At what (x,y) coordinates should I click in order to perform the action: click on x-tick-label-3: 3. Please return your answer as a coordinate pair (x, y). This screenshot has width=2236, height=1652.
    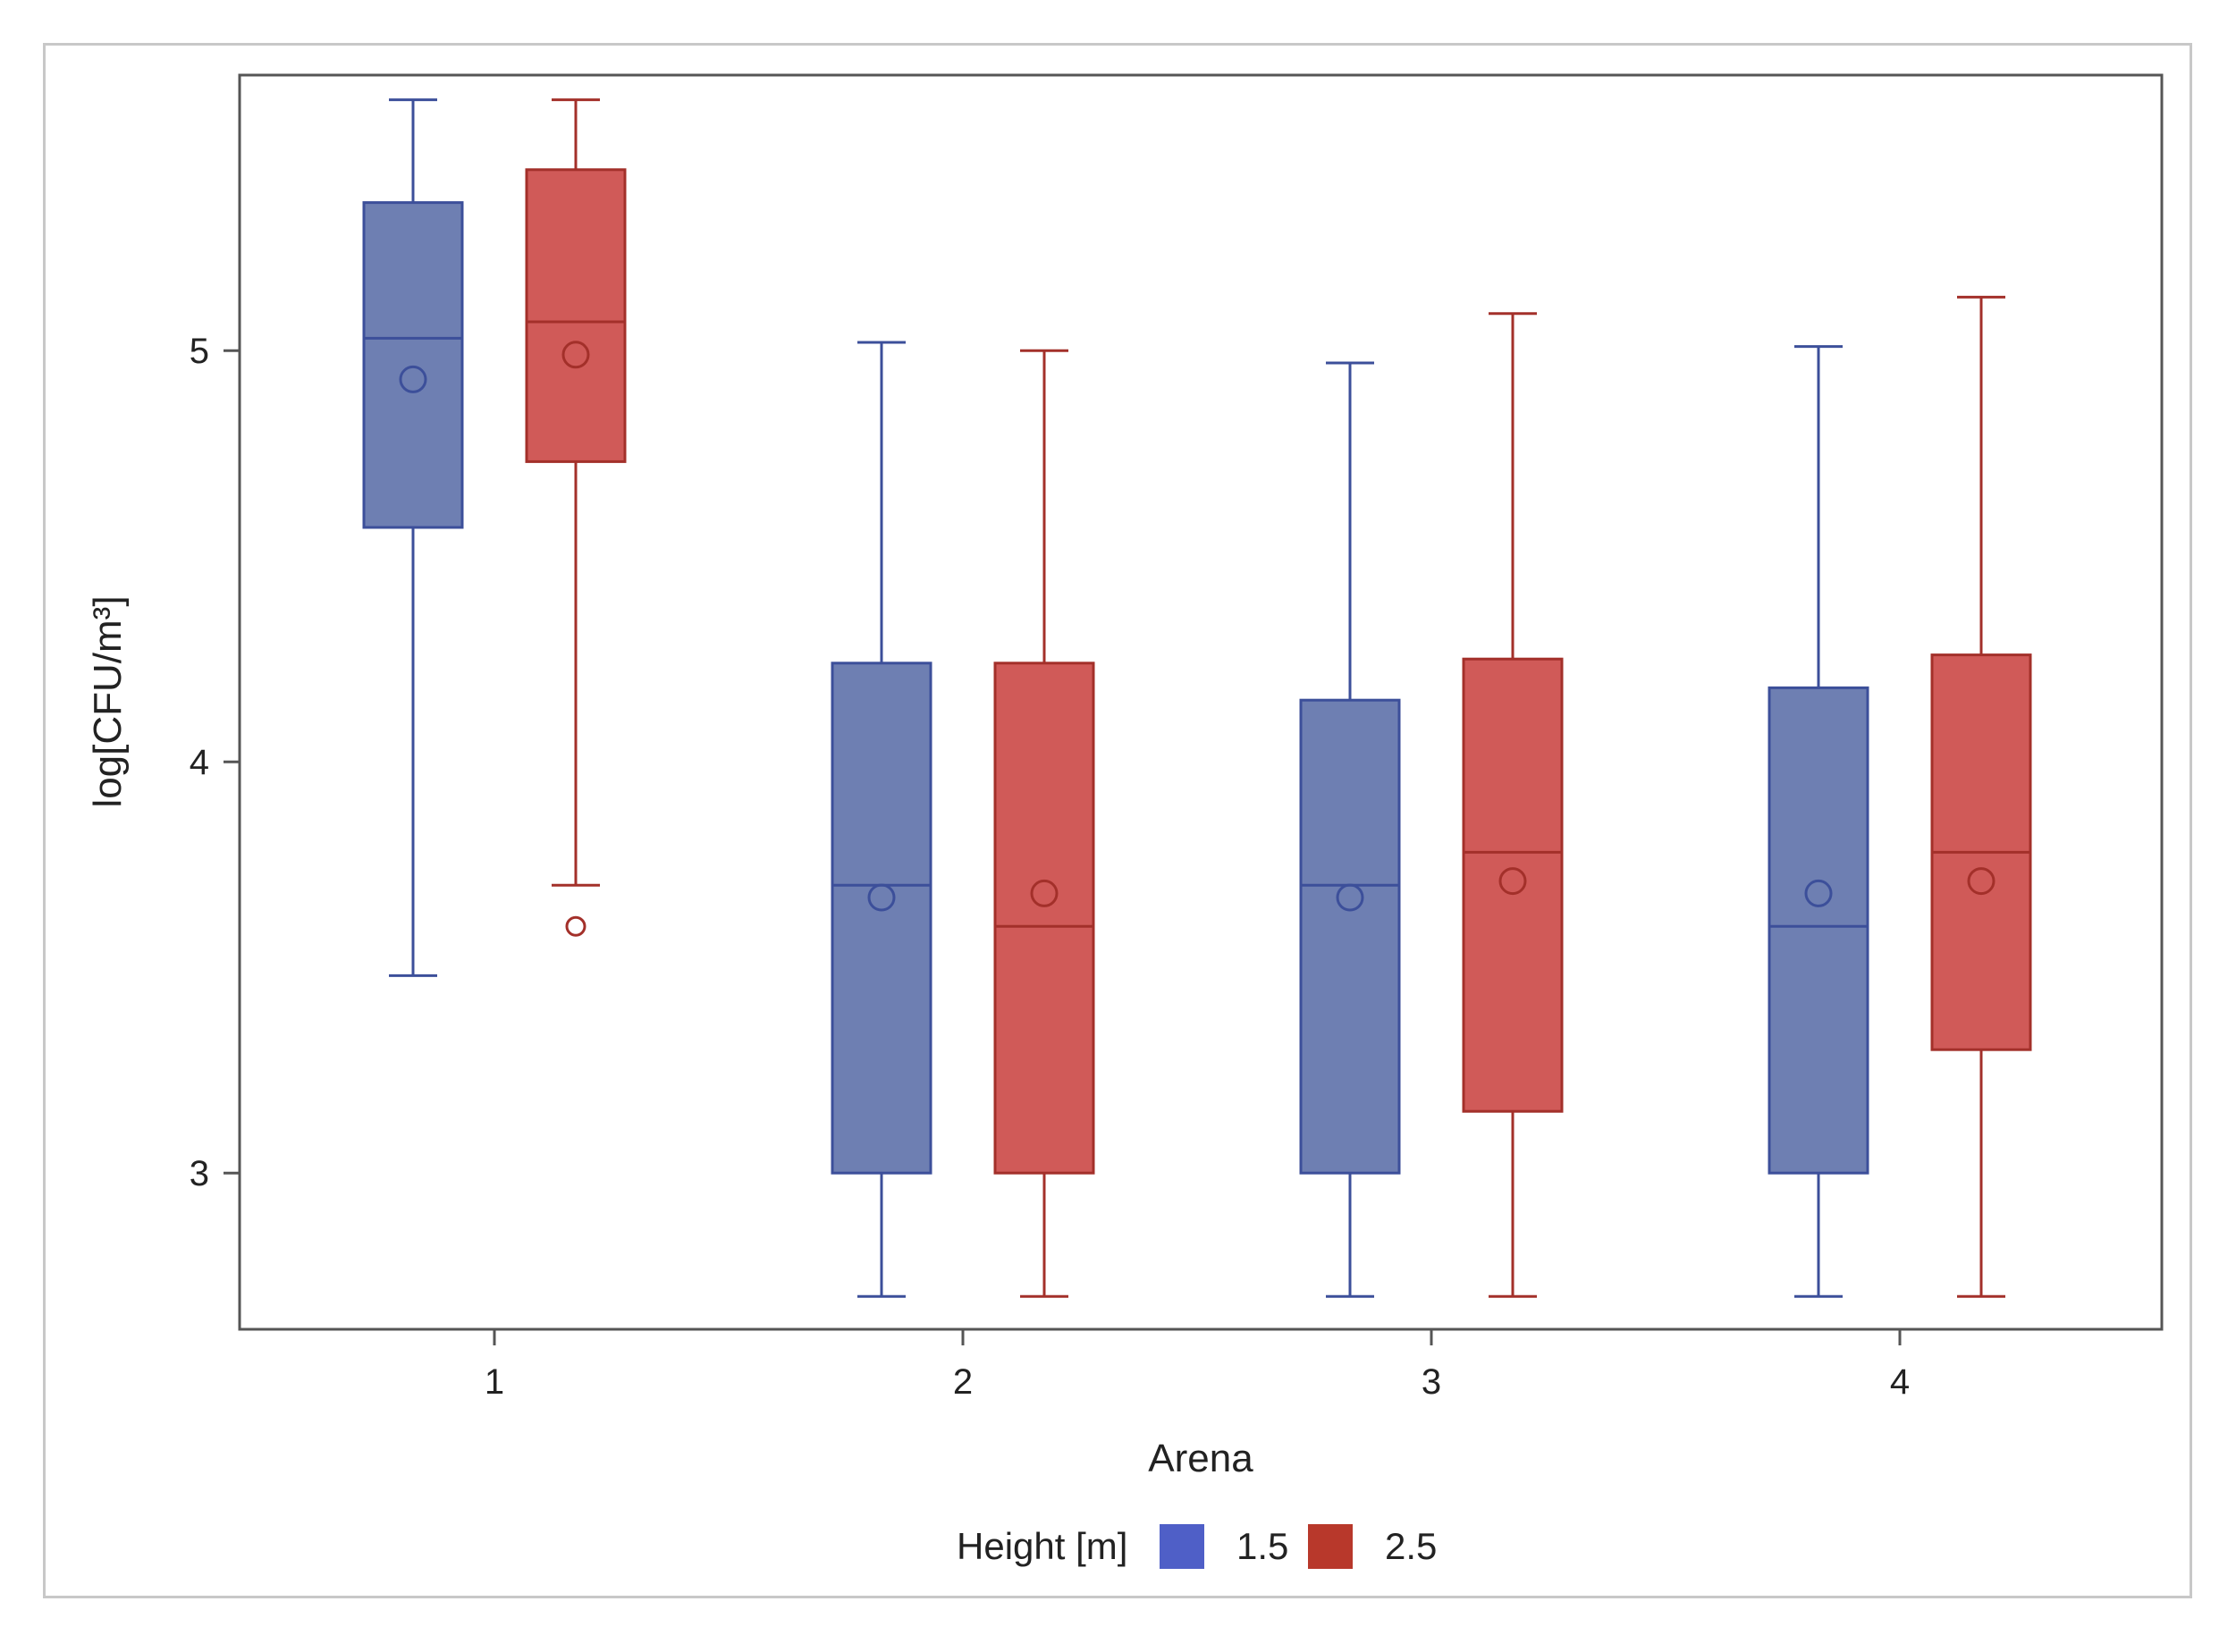
    Looking at the image, I should click on (1431, 1382).